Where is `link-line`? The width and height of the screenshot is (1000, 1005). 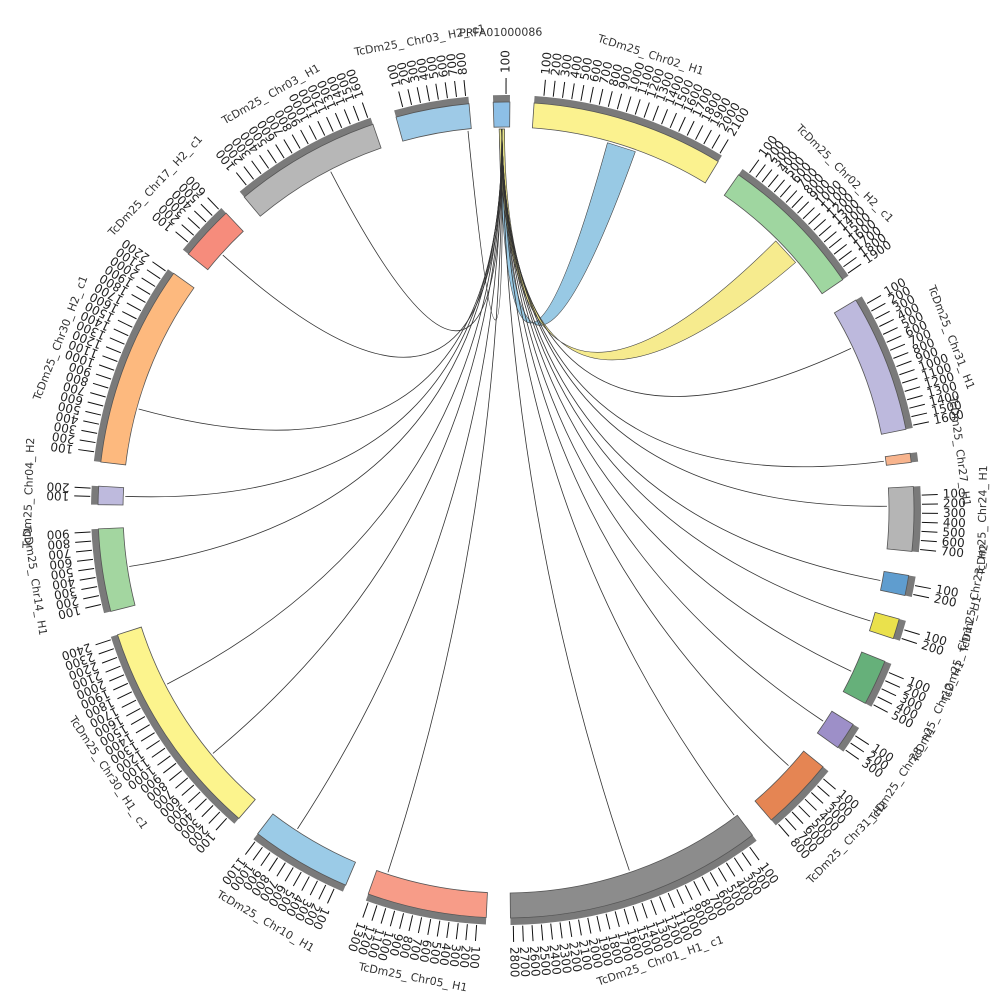 link-line is located at coordinates (399, 479).